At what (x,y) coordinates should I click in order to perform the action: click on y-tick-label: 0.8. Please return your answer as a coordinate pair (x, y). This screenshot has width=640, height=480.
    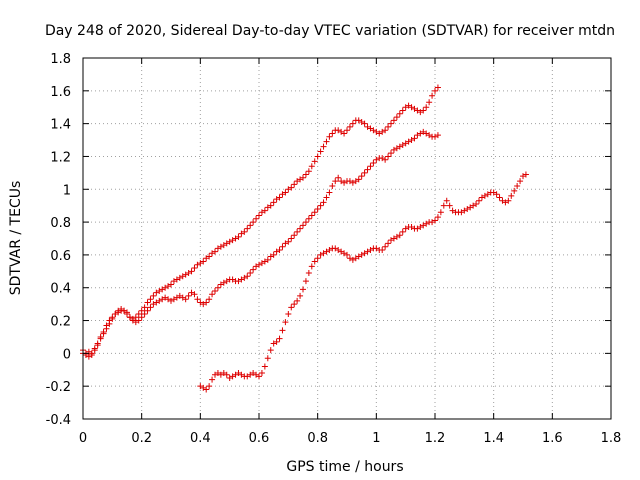
    Looking at the image, I should click on (60, 223).